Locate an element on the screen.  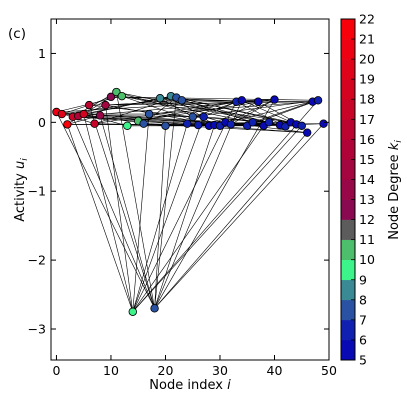
x-tick-label-0: 0 is located at coordinates (56, 370).